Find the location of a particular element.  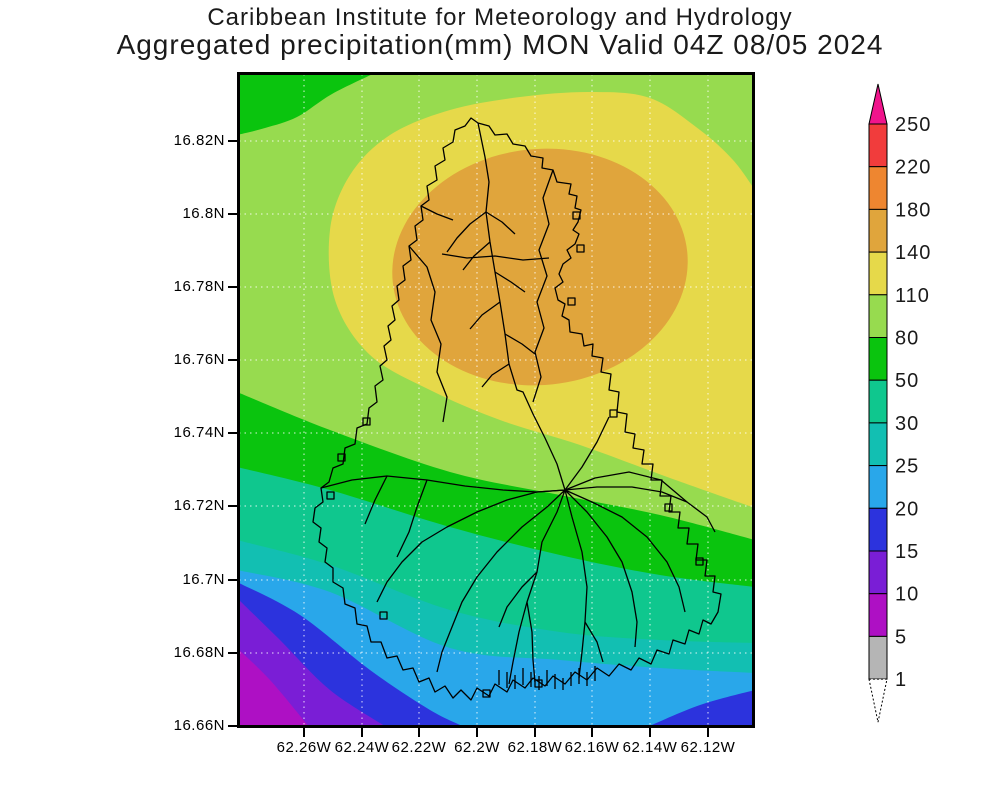

colorbar-label-20: 20 is located at coordinates (907, 509).